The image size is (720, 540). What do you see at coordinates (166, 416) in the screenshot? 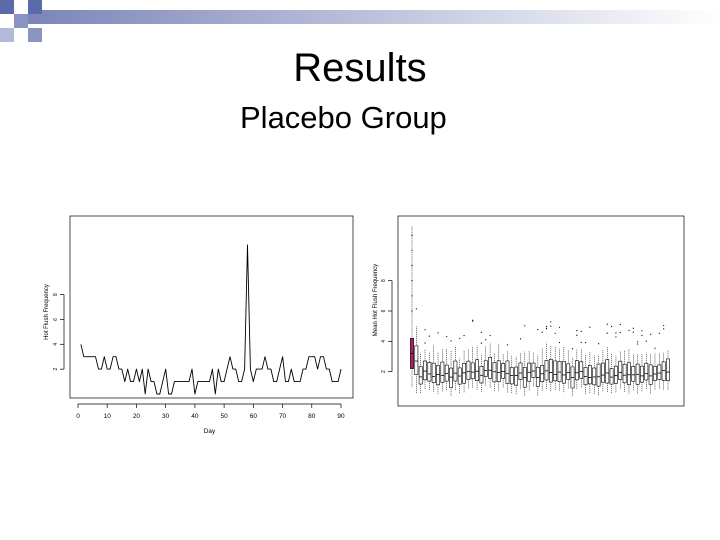
I see `x-tick-label: 30` at bounding box center [166, 416].